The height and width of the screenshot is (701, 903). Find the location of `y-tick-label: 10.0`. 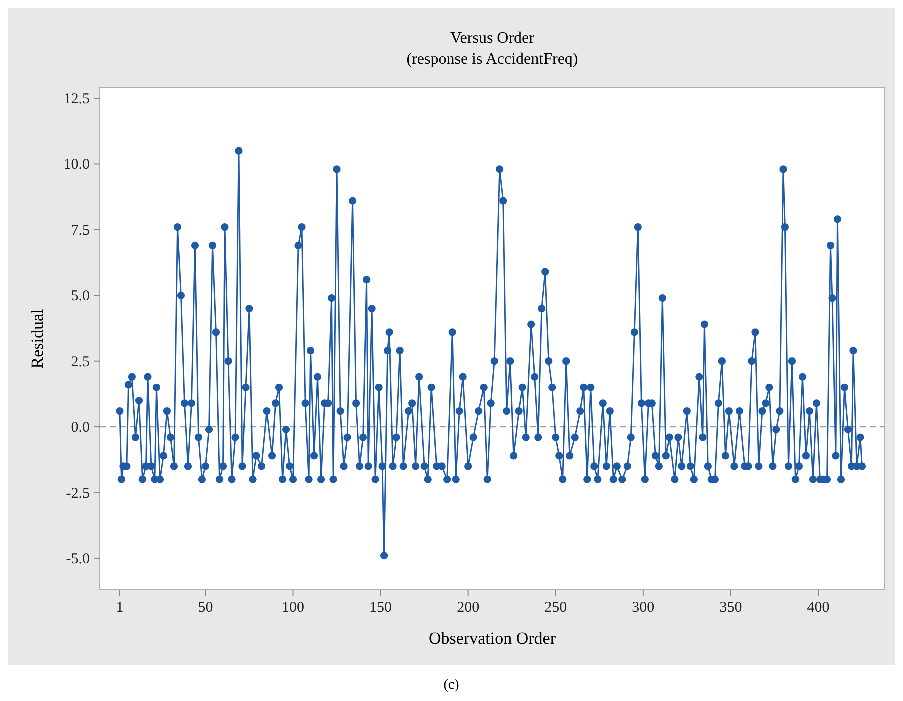

y-tick-label: 10.0 is located at coordinates (77, 165).